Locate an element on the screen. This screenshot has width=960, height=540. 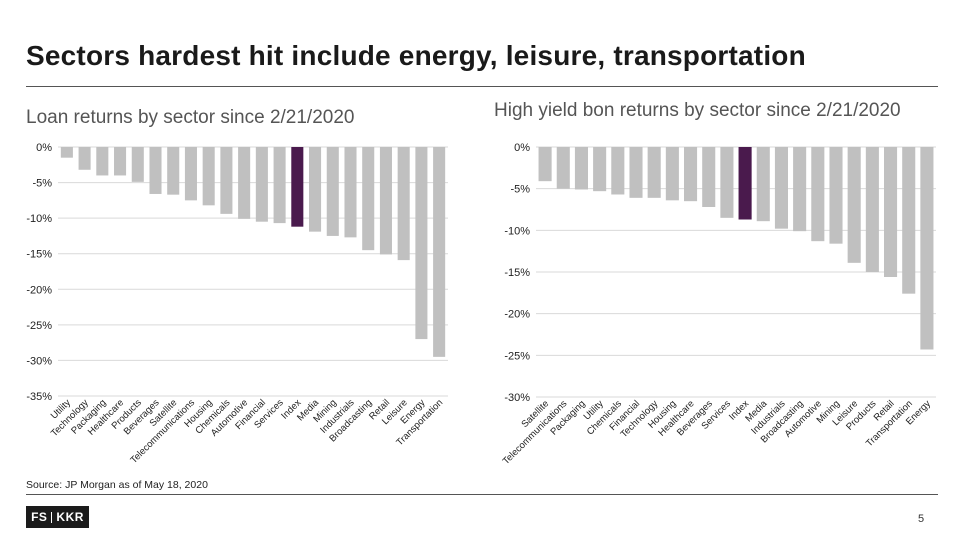
loan-bar-technology is located at coordinates (84, 158).